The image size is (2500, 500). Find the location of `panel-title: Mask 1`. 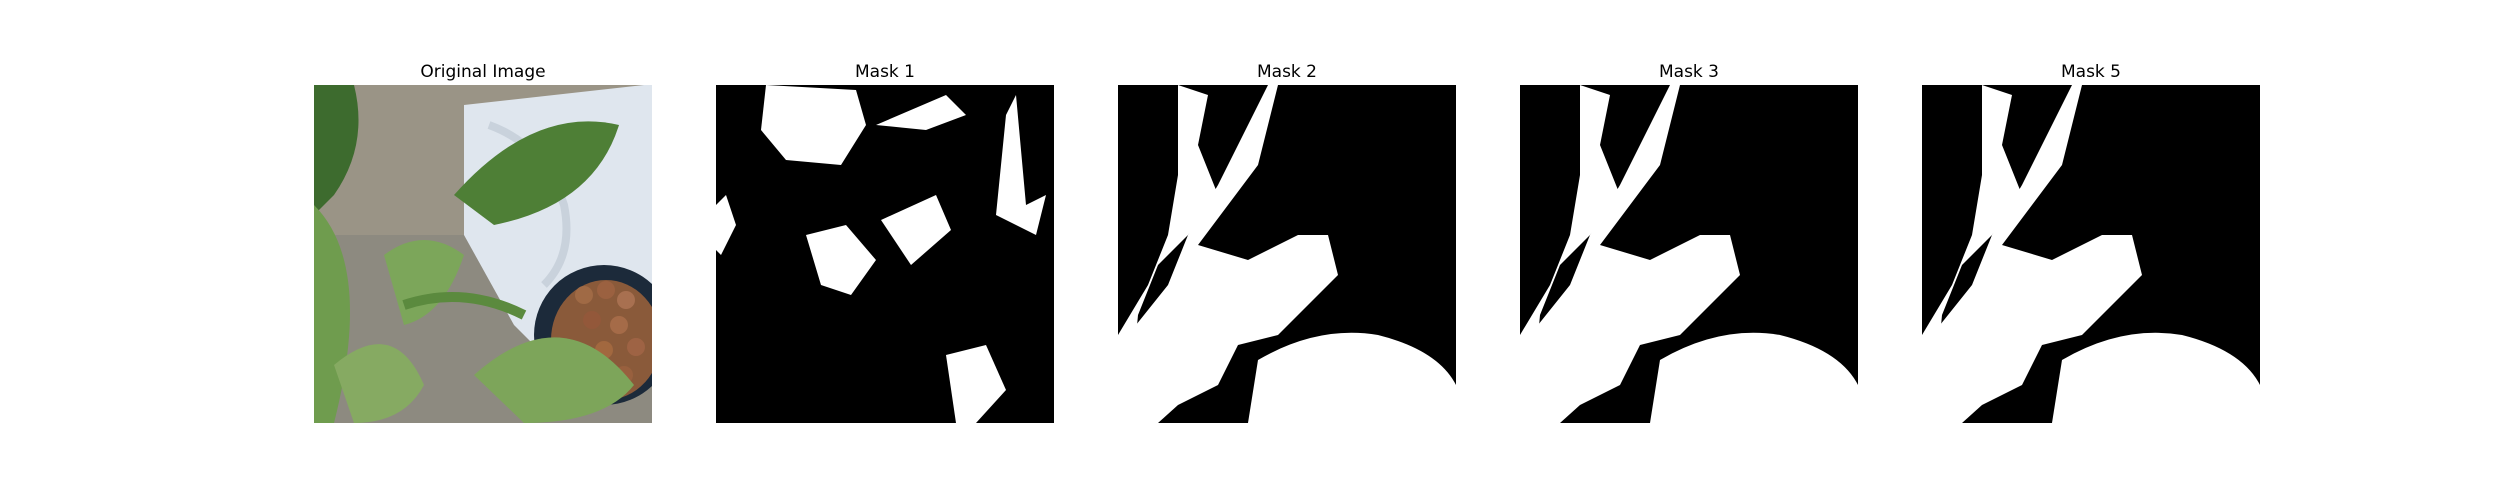

panel-title: Mask 1 is located at coordinates (884, 72).